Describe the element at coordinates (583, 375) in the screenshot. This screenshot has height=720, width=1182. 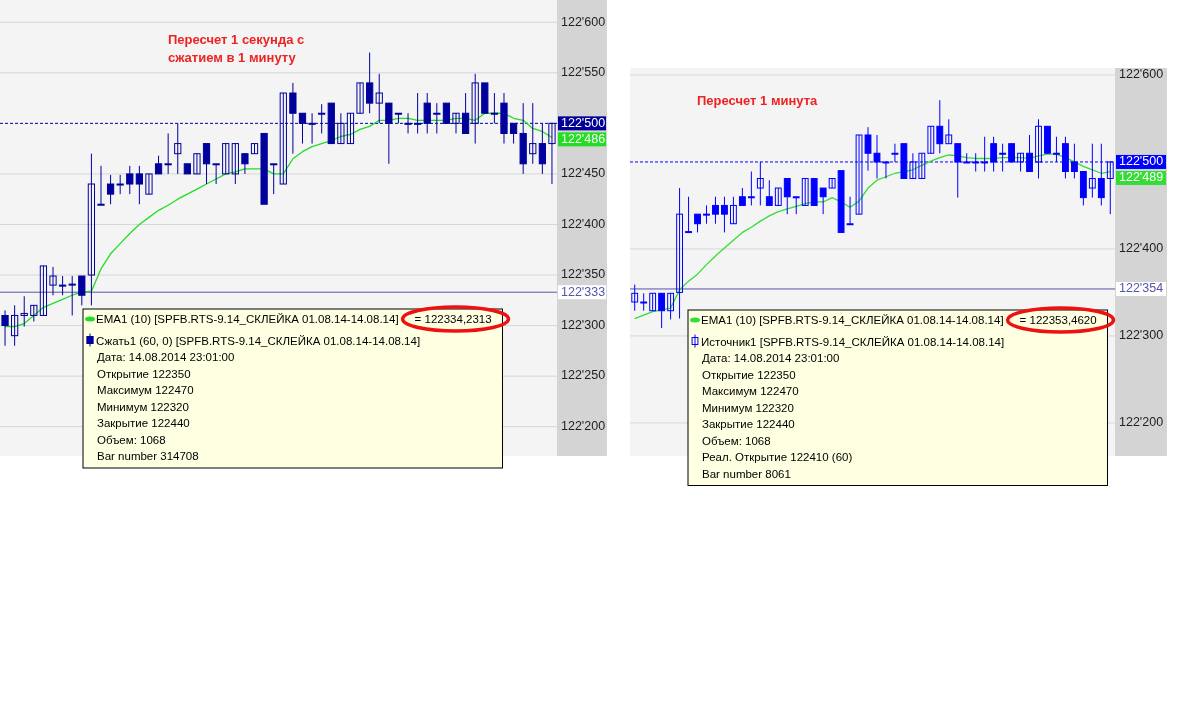
I see `y-tick-label: 122'250` at that location.